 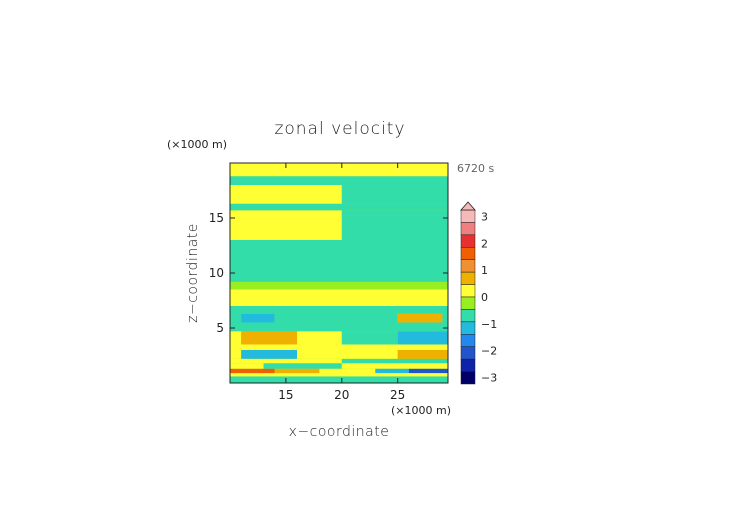 What do you see at coordinates (468, 206) in the screenshot?
I see `colorbar-extend-arrow` at bounding box center [468, 206].